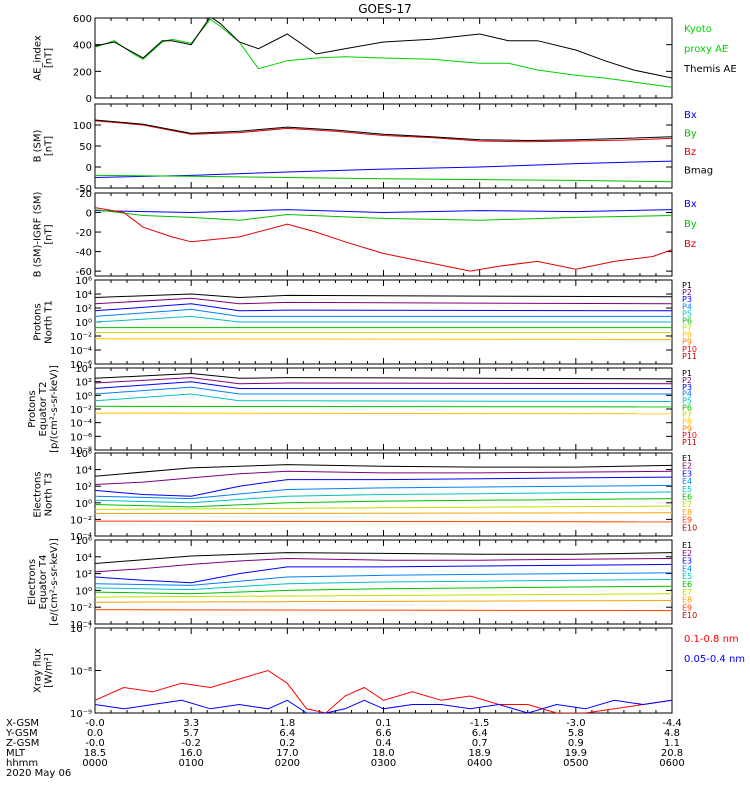  I want to click on x-axis-value: 0300, so click(383, 763).